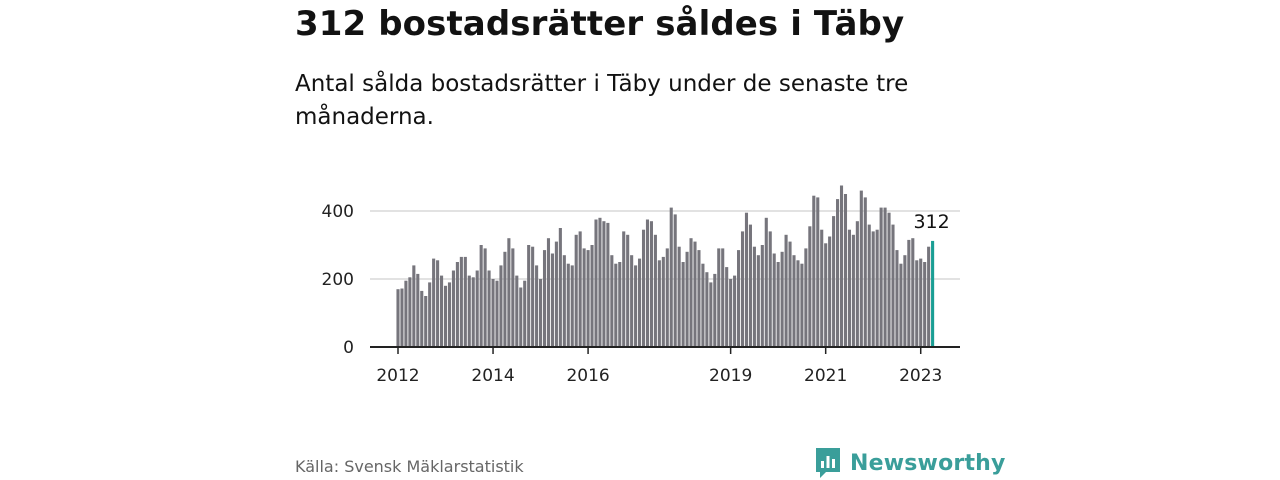 Image resolution: width=1280 pixels, height=480 pixels. What do you see at coordinates (397, 376) in the screenshot?
I see `x-tick-label: 2012` at bounding box center [397, 376].